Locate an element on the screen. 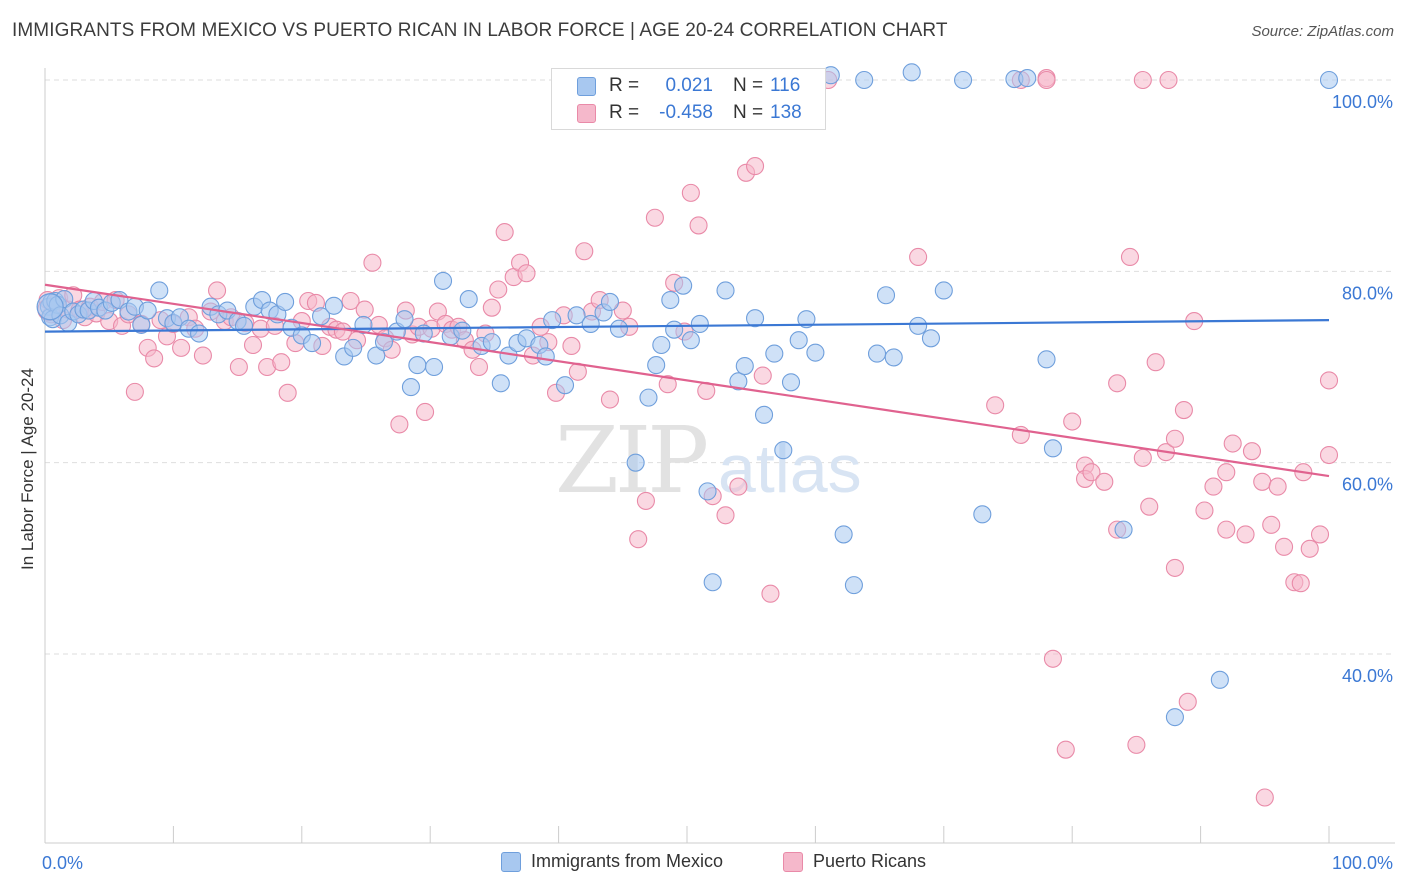  source-label: Source: ZipAtlas.com is located at coordinates (1322, 31).